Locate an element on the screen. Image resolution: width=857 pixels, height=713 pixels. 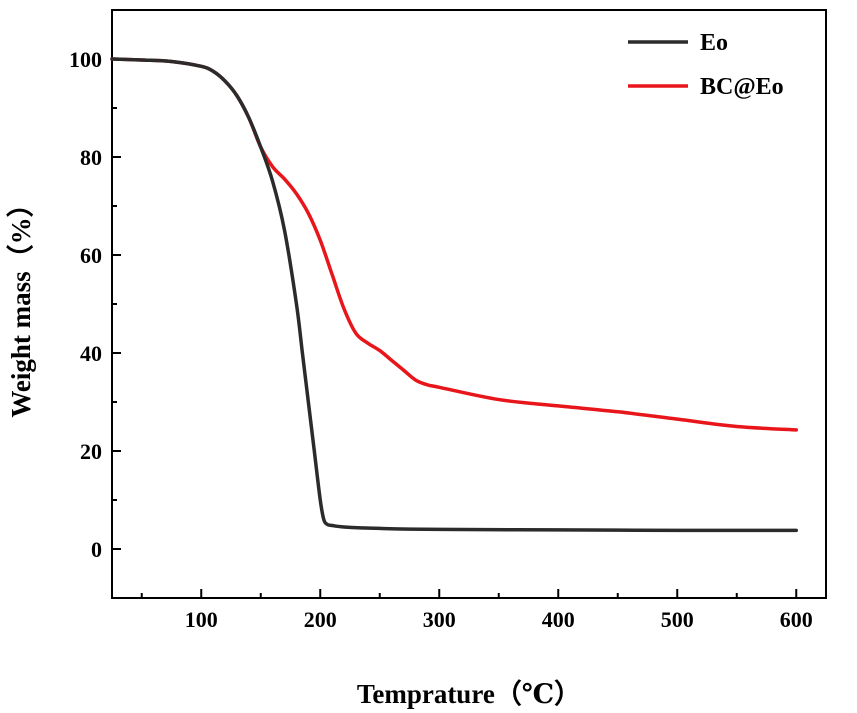
y-tick-label-40: 40 is located at coordinates (91, 353).